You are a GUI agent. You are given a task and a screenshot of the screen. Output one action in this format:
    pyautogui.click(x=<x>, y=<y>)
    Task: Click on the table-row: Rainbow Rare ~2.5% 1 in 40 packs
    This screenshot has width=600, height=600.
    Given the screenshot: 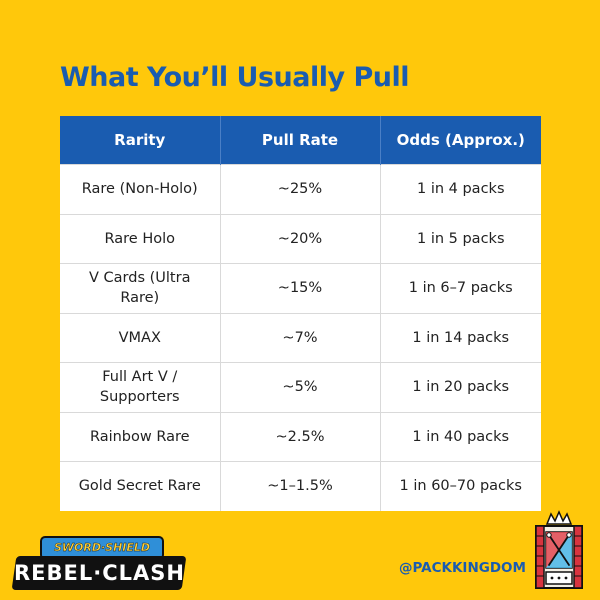 What is the action you would take?
    pyautogui.click(x=300, y=436)
    